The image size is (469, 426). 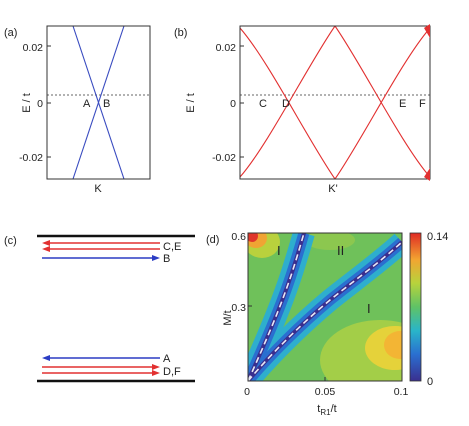 What do you see at coordinates (422, 104) in the screenshot?
I see `panel-b-point-F: F` at bounding box center [422, 104].